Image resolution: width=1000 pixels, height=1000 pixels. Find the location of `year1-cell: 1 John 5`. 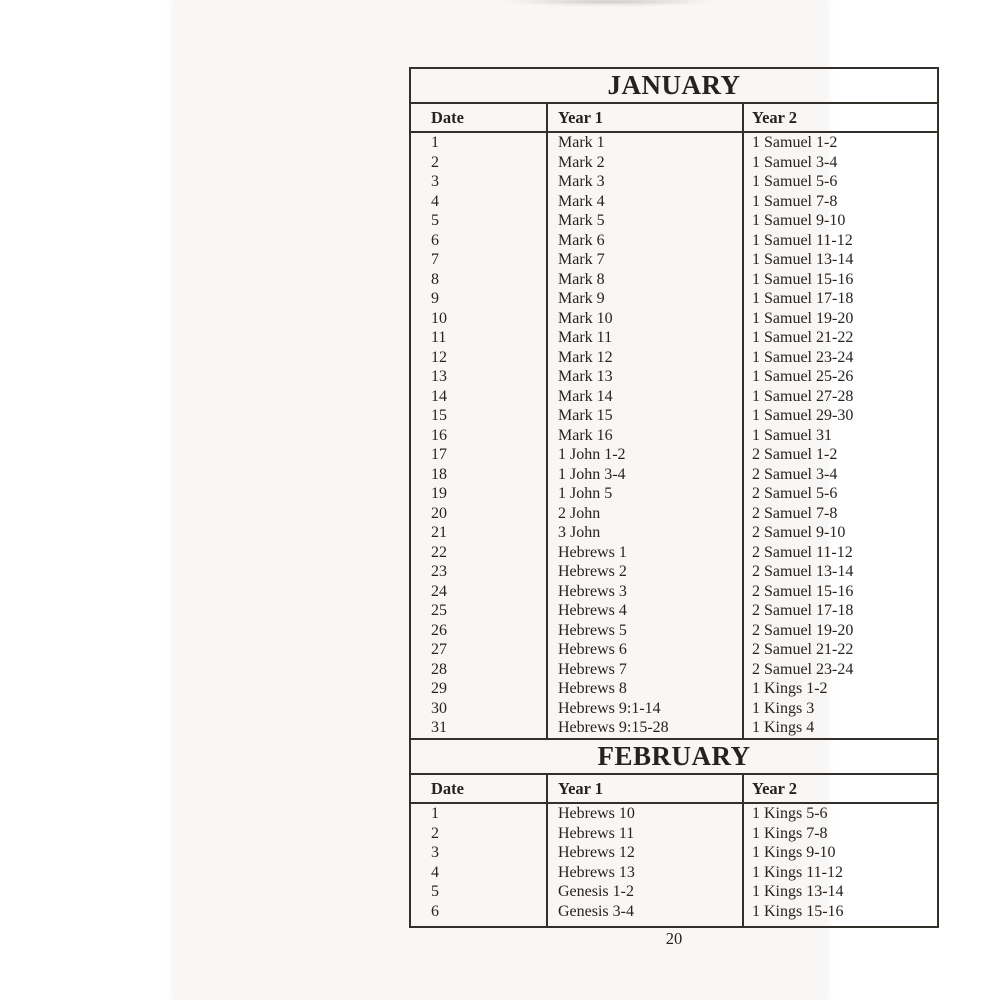

year1-cell: 1 John 5 is located at coordinates (585, 493).